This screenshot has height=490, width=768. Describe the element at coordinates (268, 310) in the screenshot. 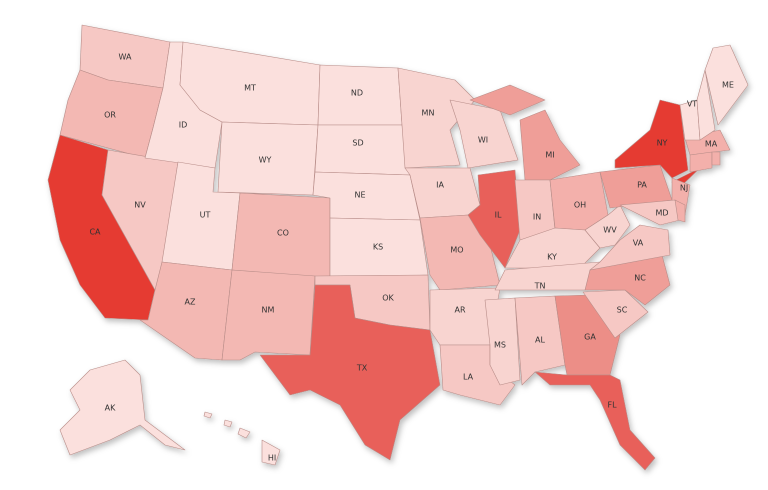

I see `state-label: NM` at that location.